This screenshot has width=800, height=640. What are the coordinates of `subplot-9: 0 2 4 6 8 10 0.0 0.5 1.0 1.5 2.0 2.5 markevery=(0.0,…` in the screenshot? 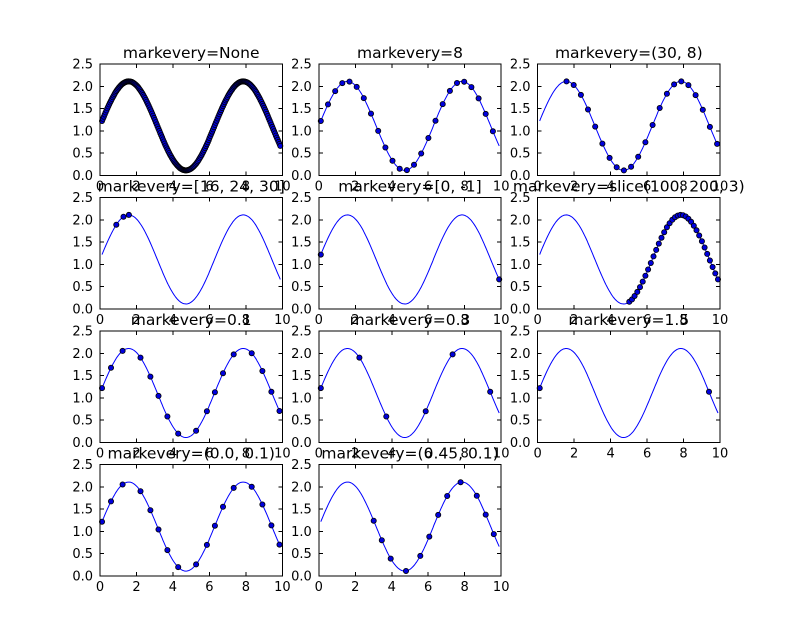 It's located at (181, 520).